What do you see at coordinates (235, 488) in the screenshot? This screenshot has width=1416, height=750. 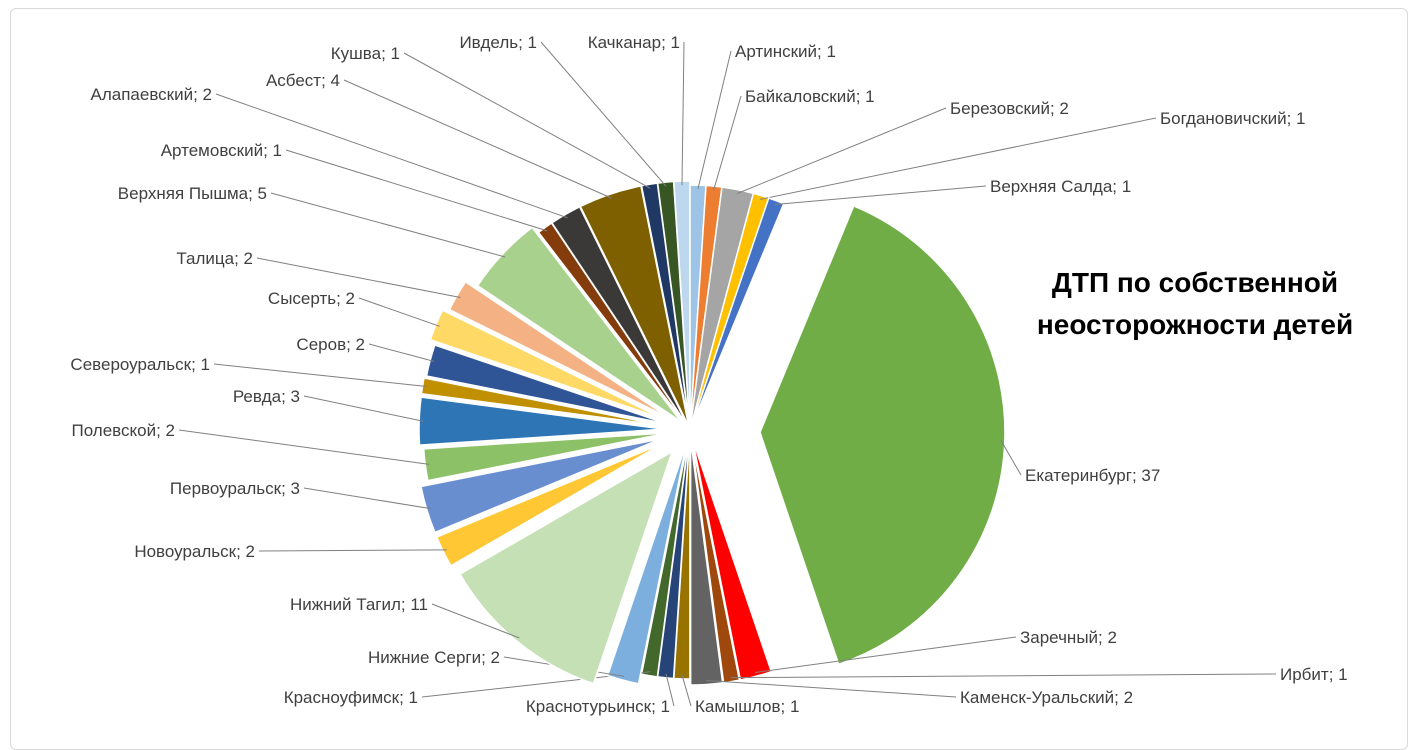 I see `data-label: Первоуральск; 3` at bounding box center [235, 488].